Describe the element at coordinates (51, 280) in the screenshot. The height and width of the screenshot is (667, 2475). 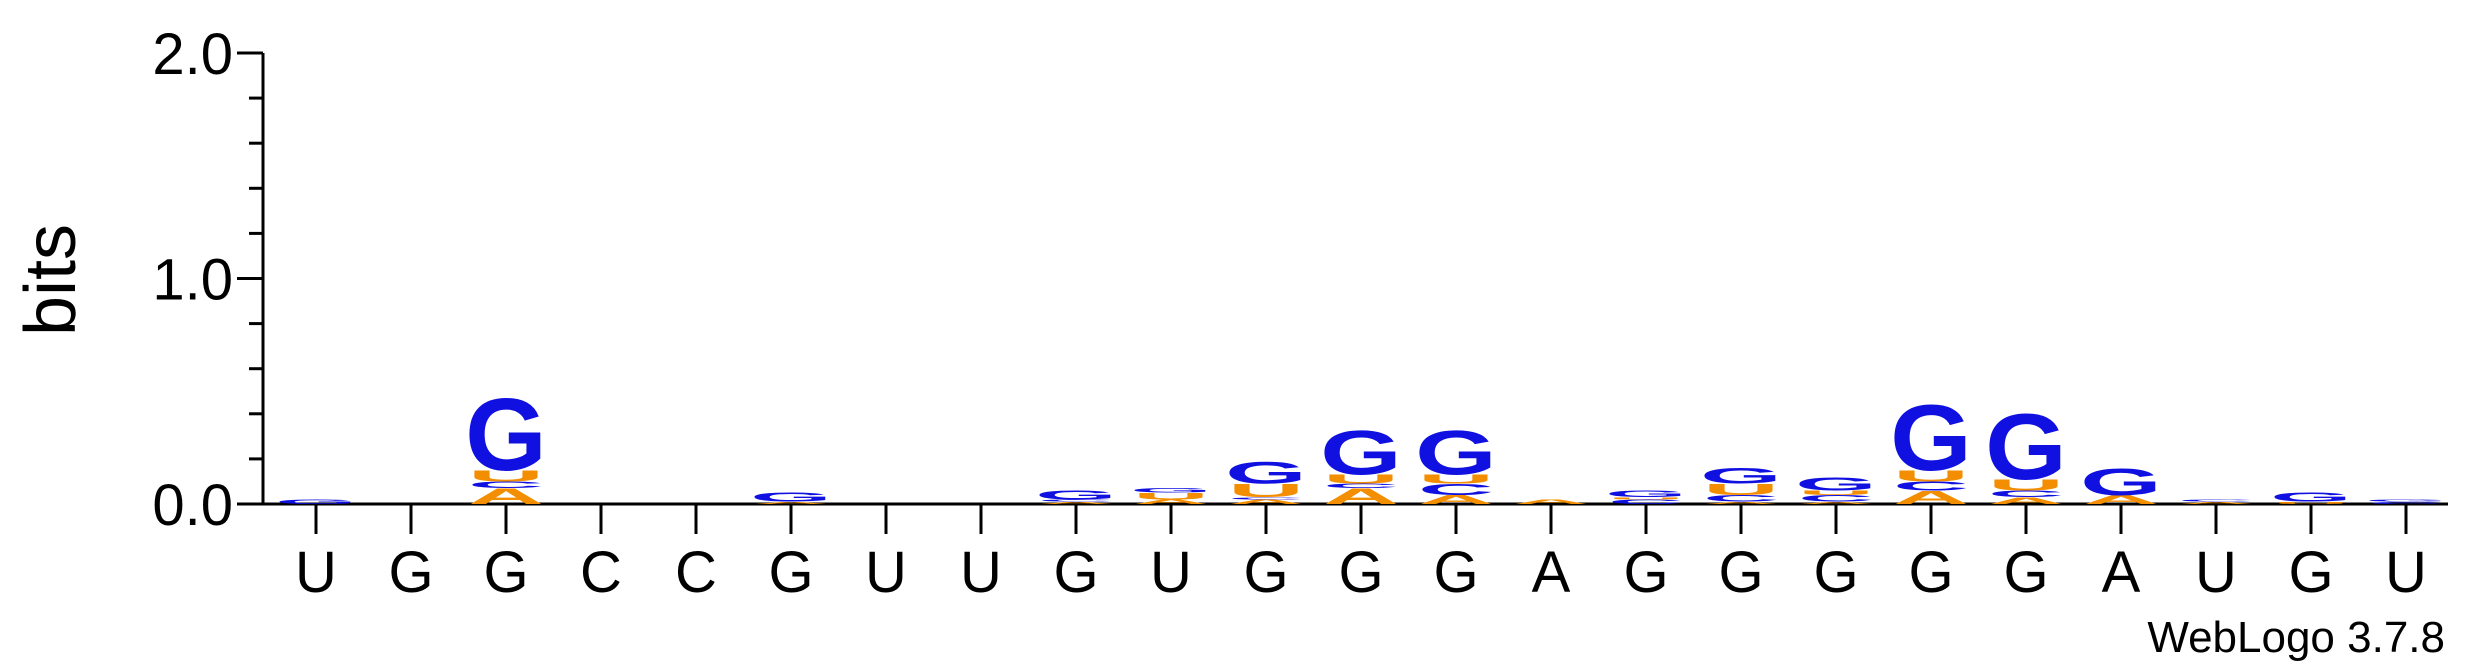
I see `y-axis-label: bits` at that location.